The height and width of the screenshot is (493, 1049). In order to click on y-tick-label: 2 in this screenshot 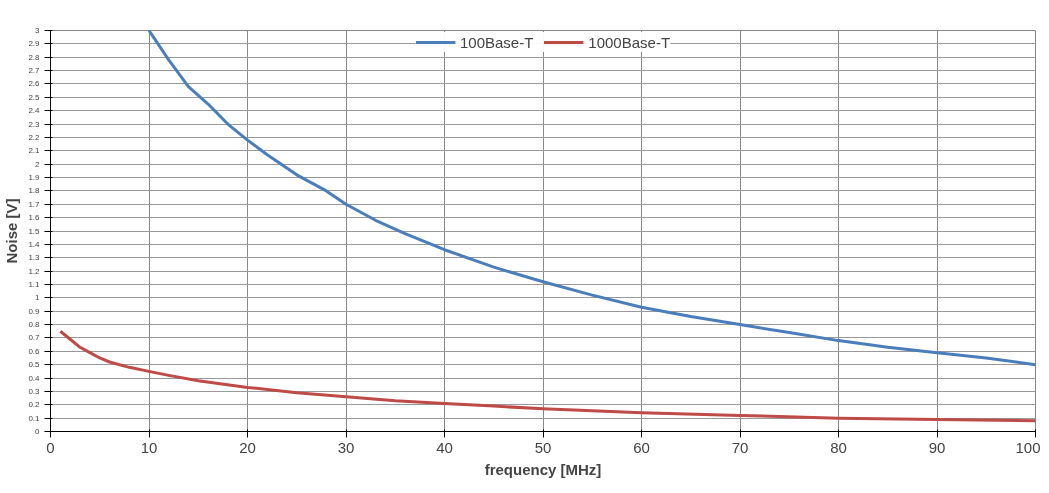, I will do `click(38, 164)`.